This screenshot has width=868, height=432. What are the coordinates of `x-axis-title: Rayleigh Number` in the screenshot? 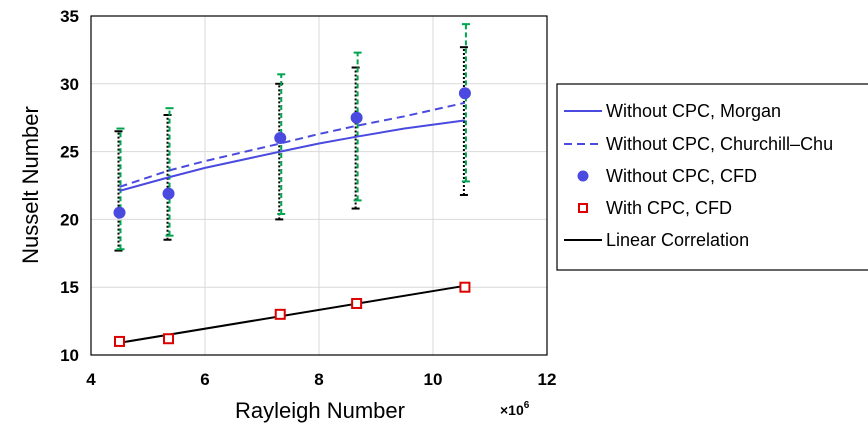 It's located at (320, 410).